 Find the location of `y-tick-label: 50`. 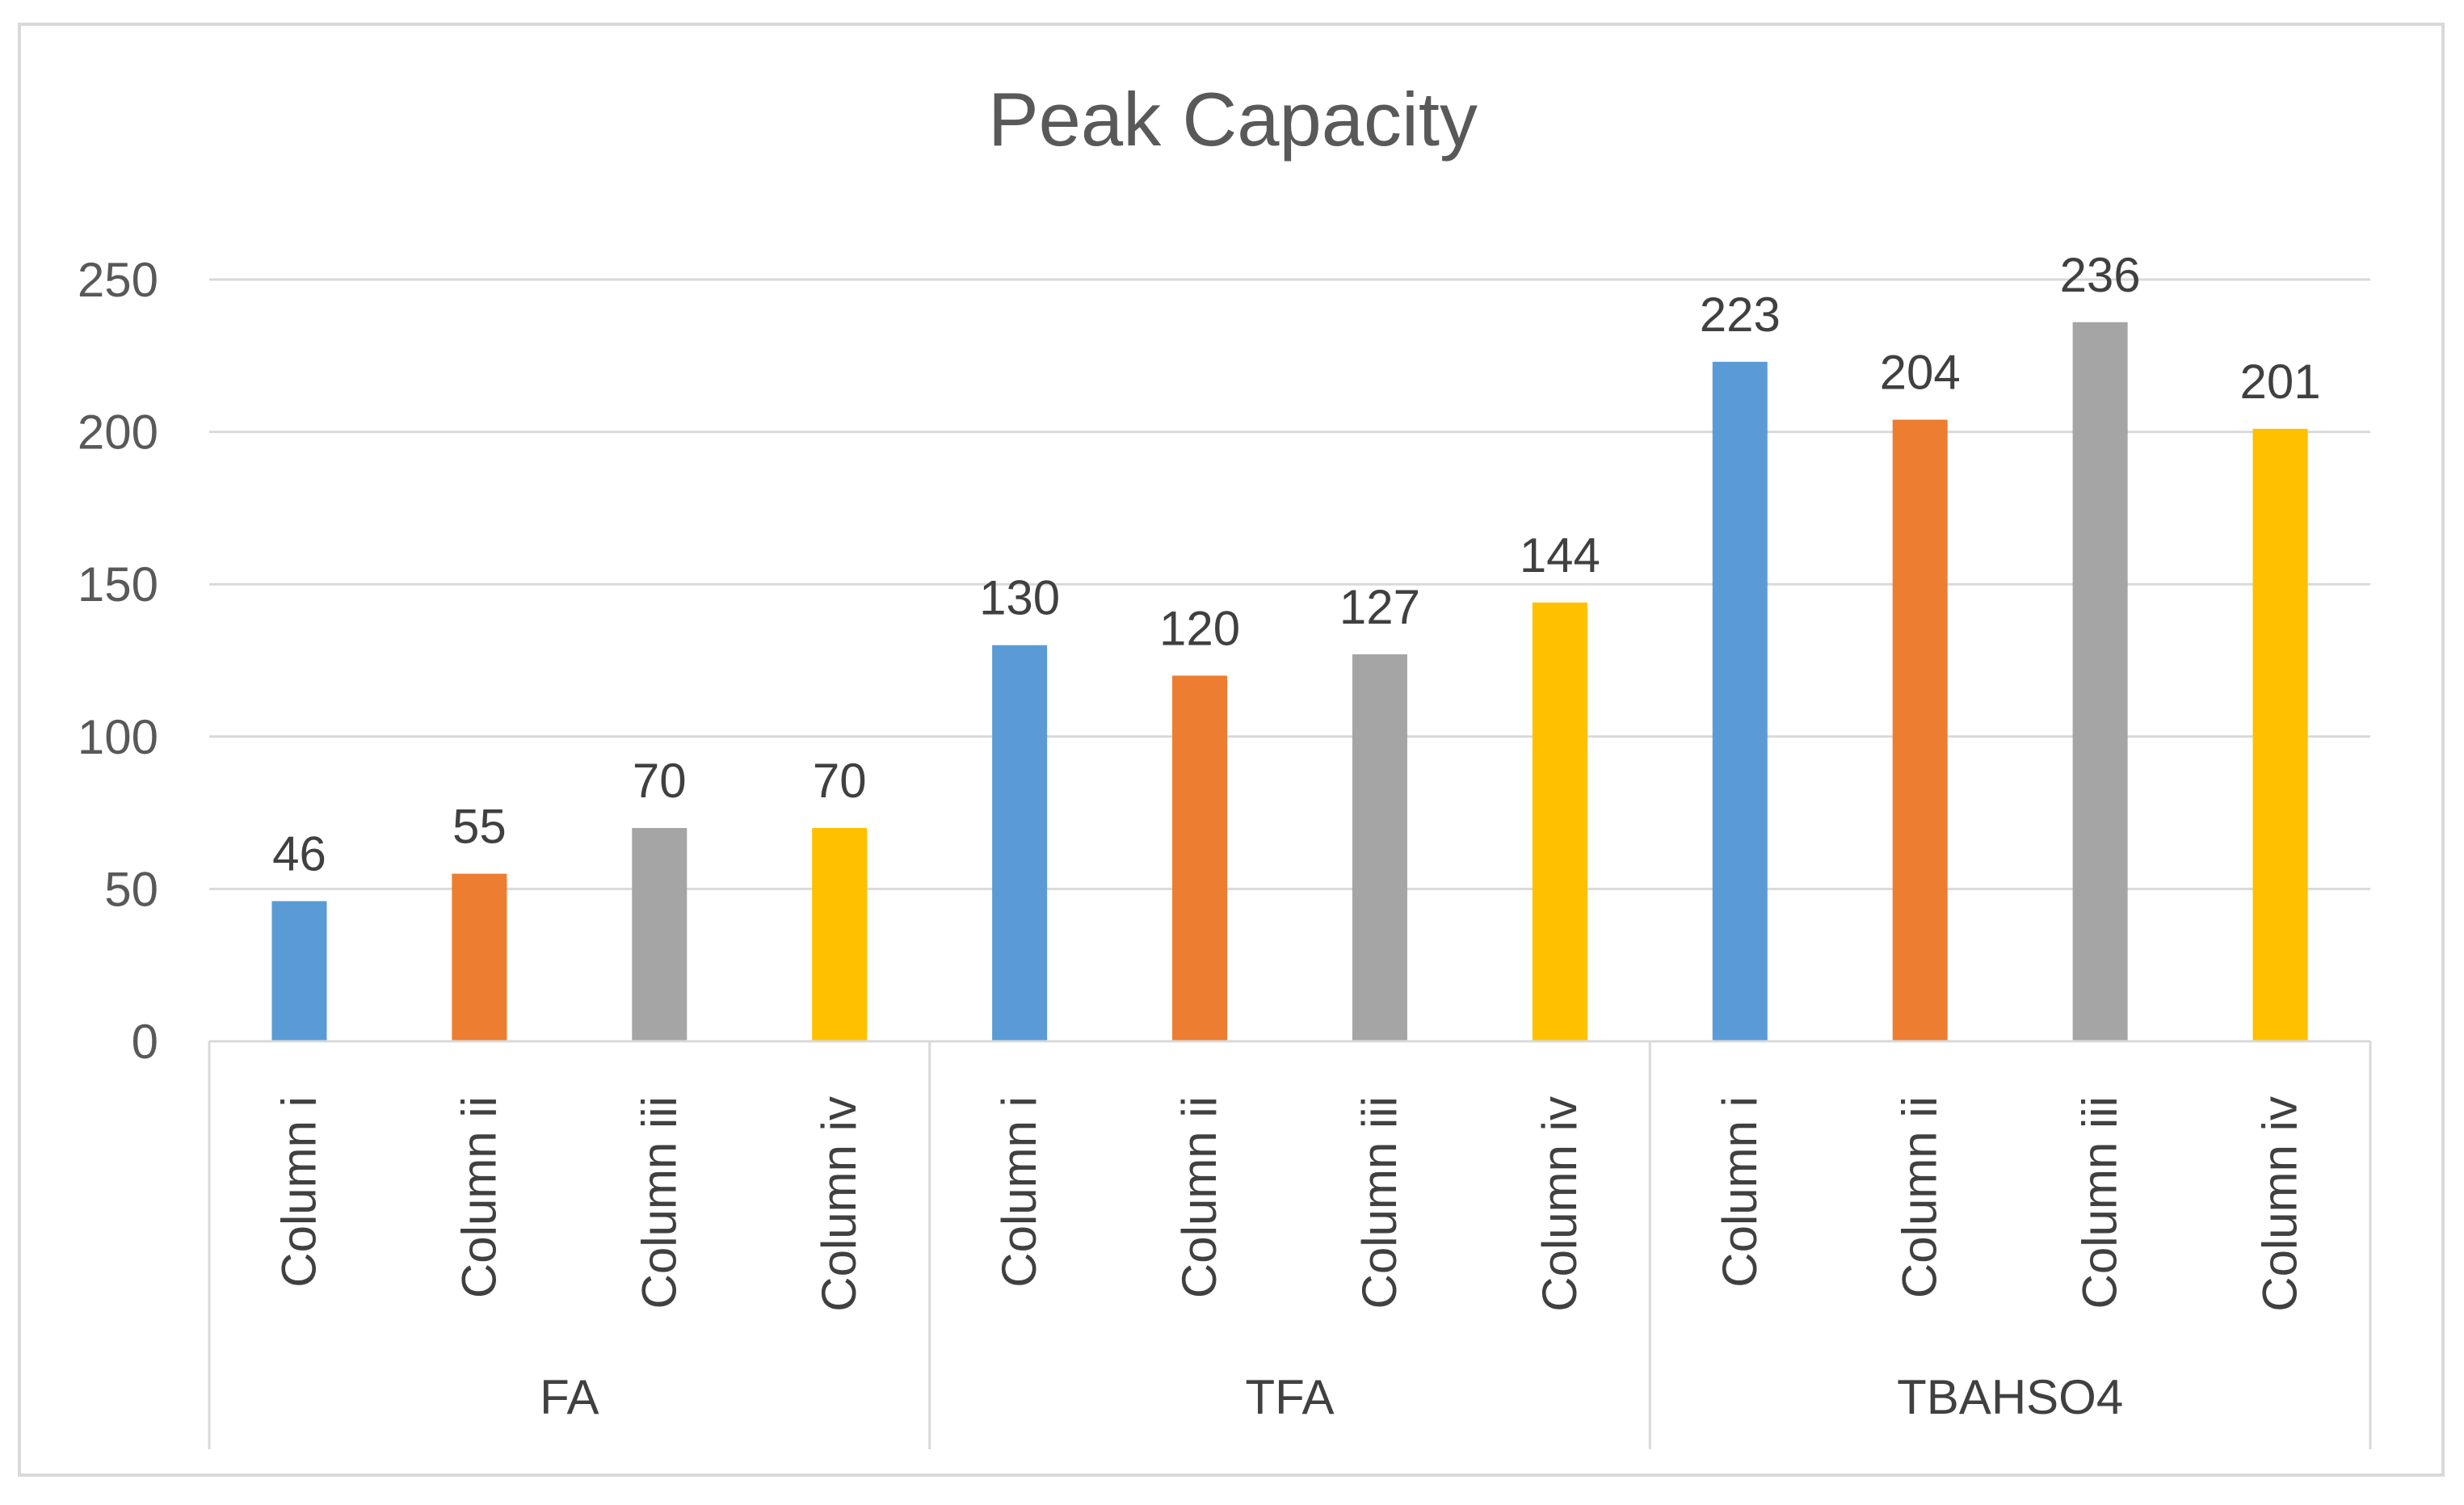

y-tick-label: 50 is located at coordinates (131, 889).